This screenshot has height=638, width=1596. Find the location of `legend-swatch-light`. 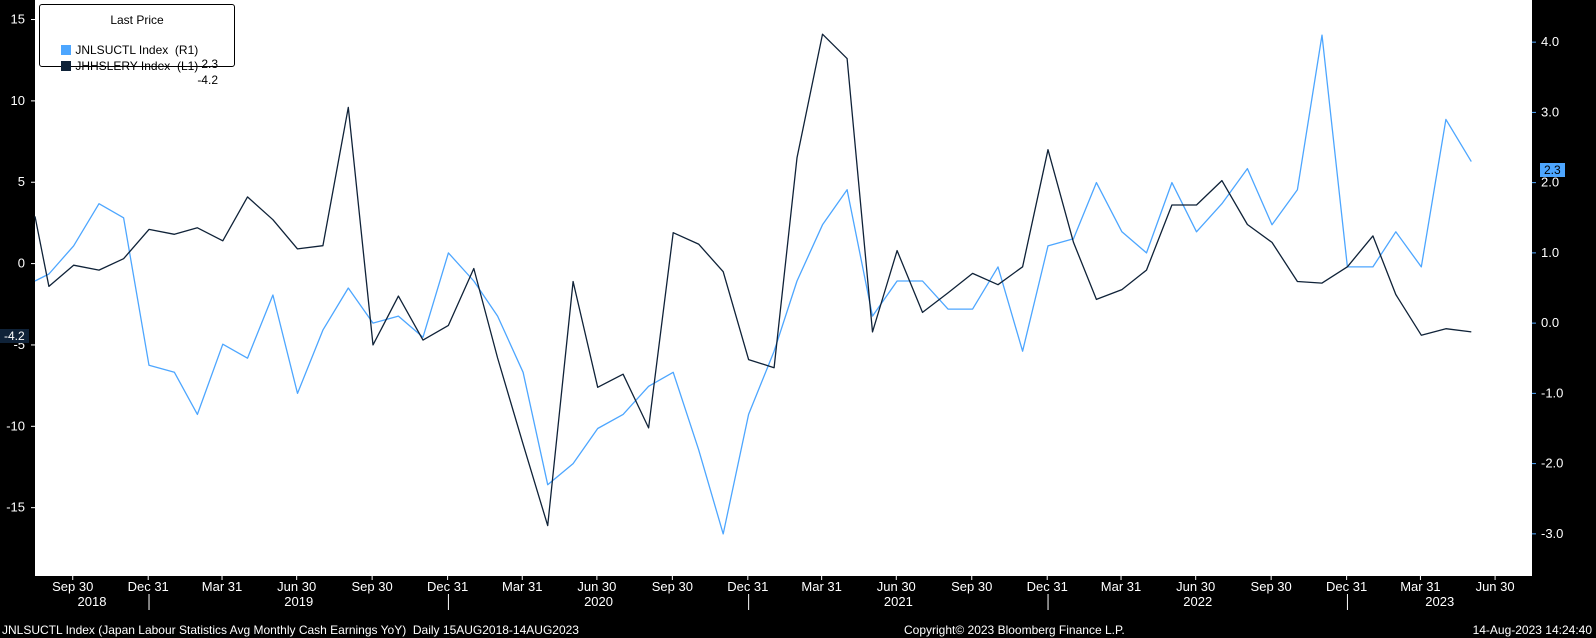

legend-swatch-light is located at coordinates (66, 50).